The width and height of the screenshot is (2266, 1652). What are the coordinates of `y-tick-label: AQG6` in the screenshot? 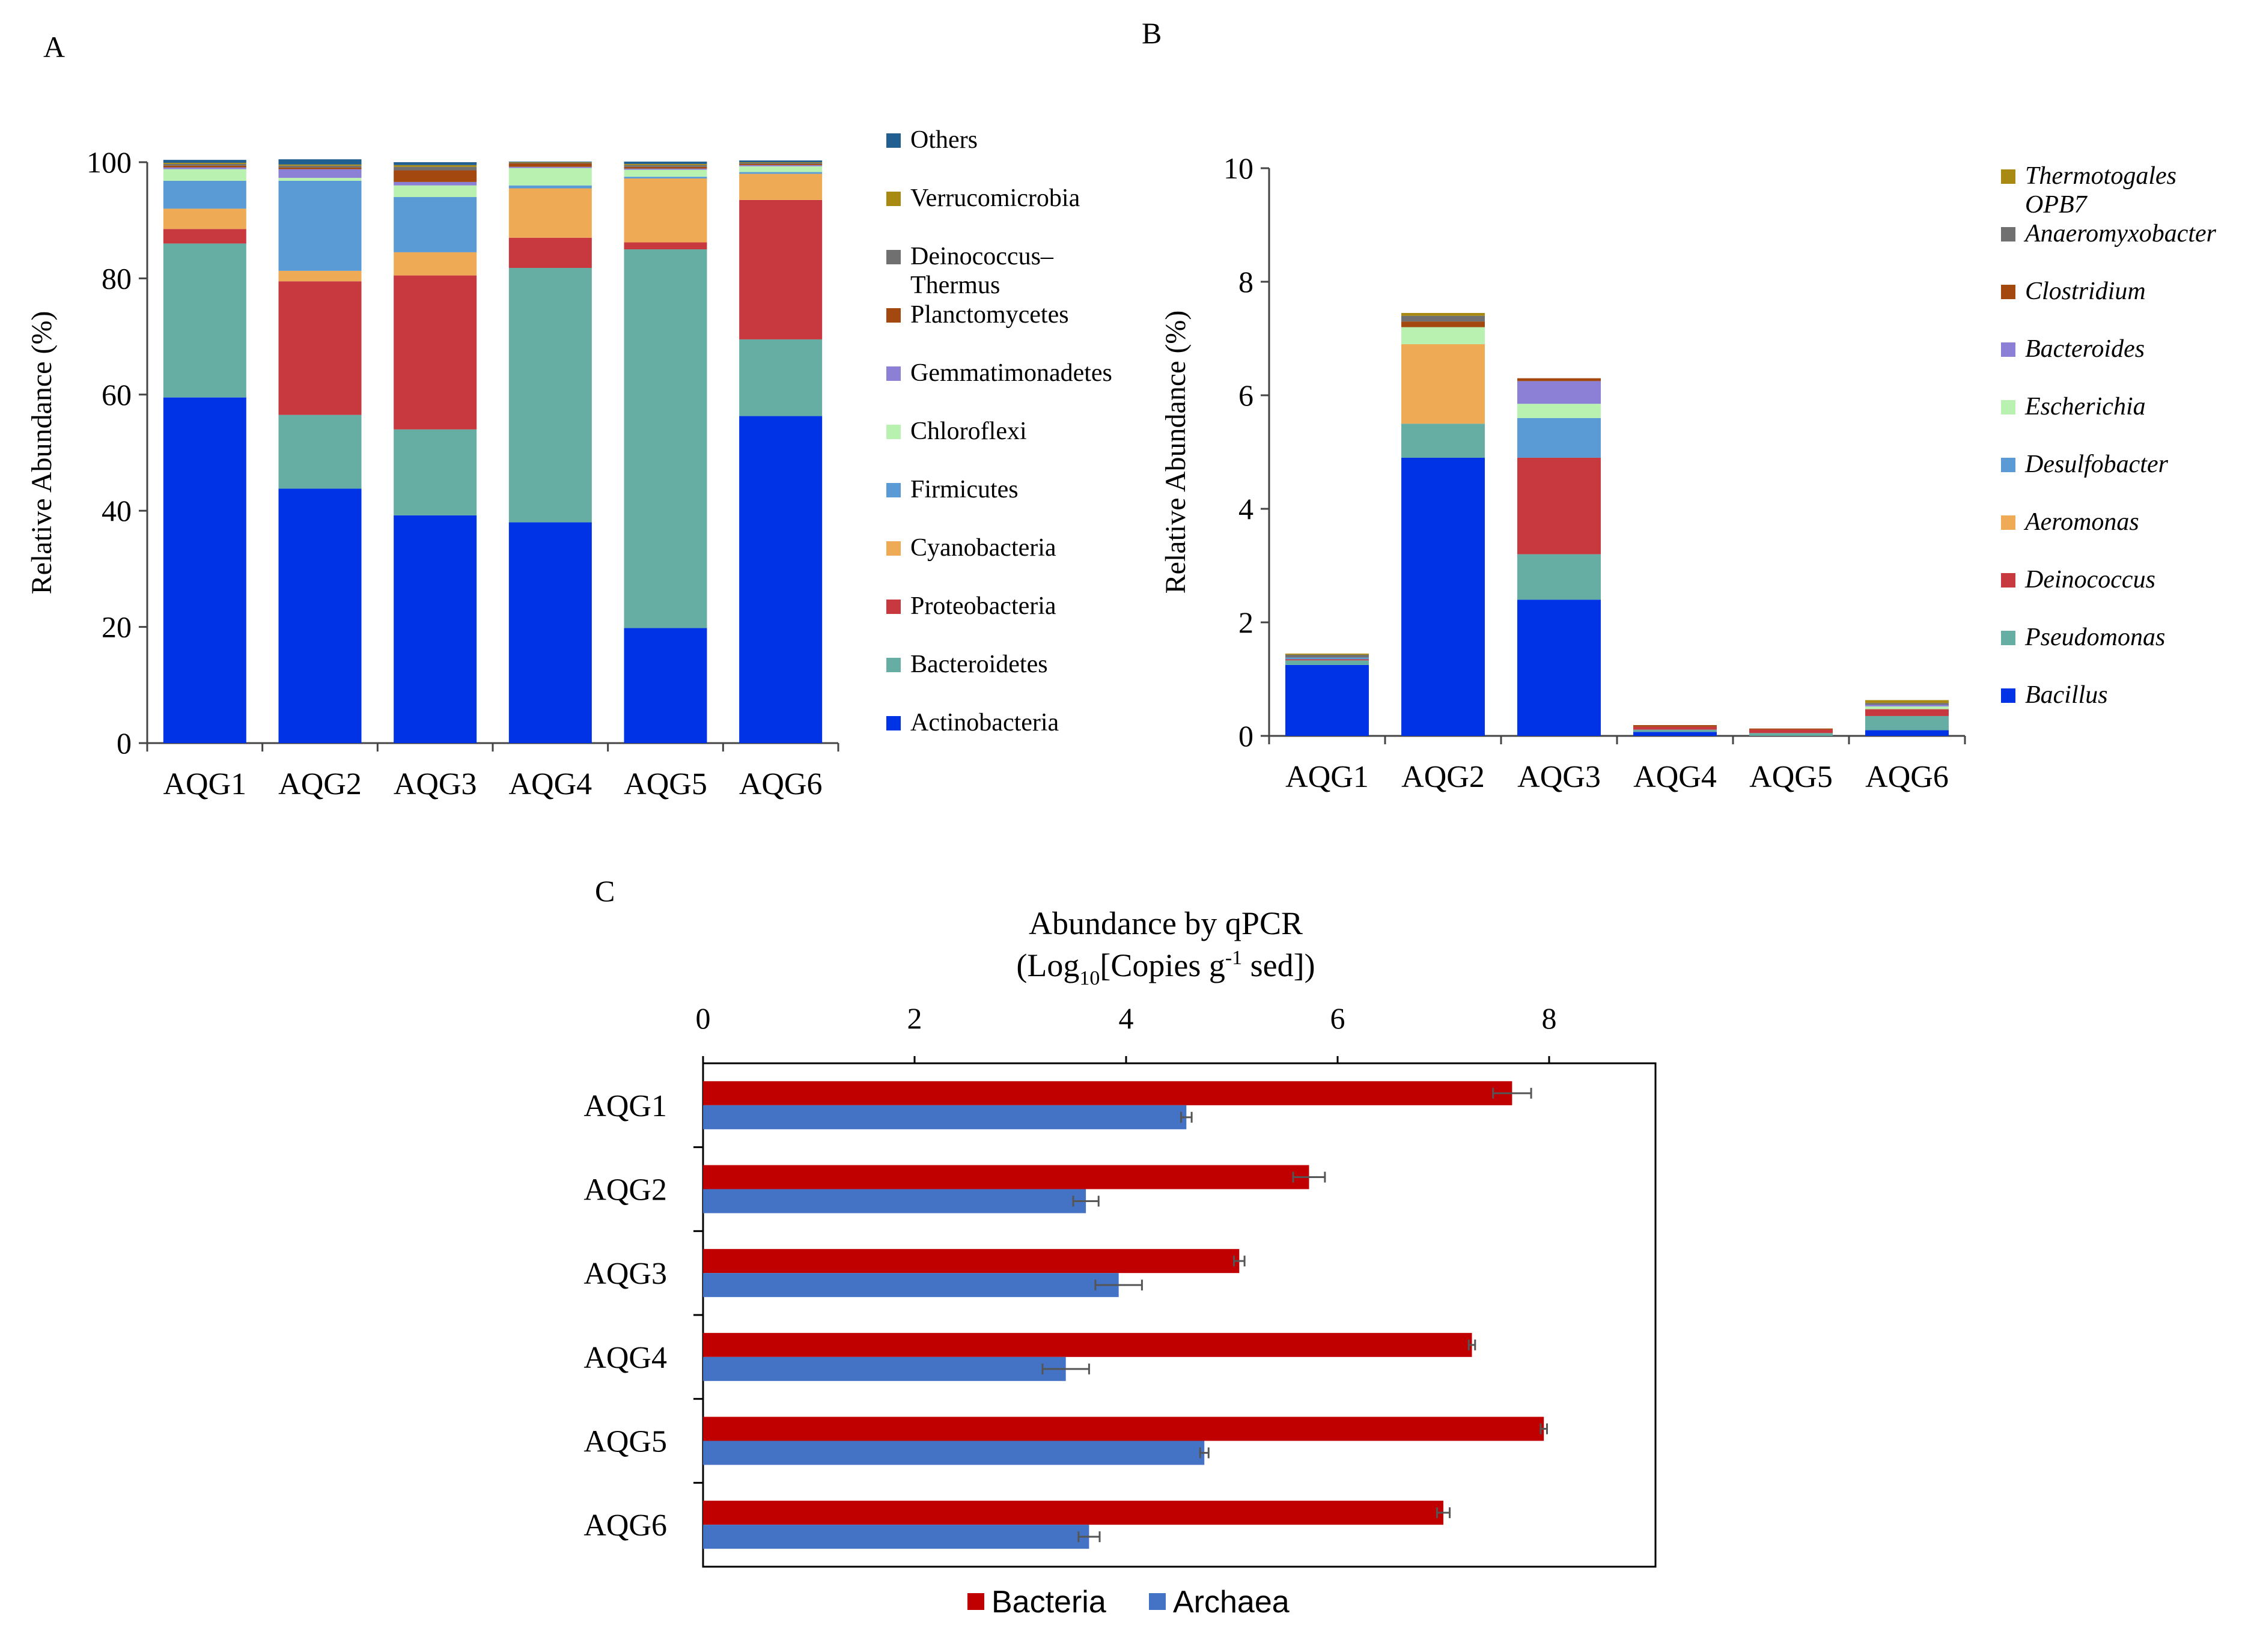 It's located at (625, 1525).